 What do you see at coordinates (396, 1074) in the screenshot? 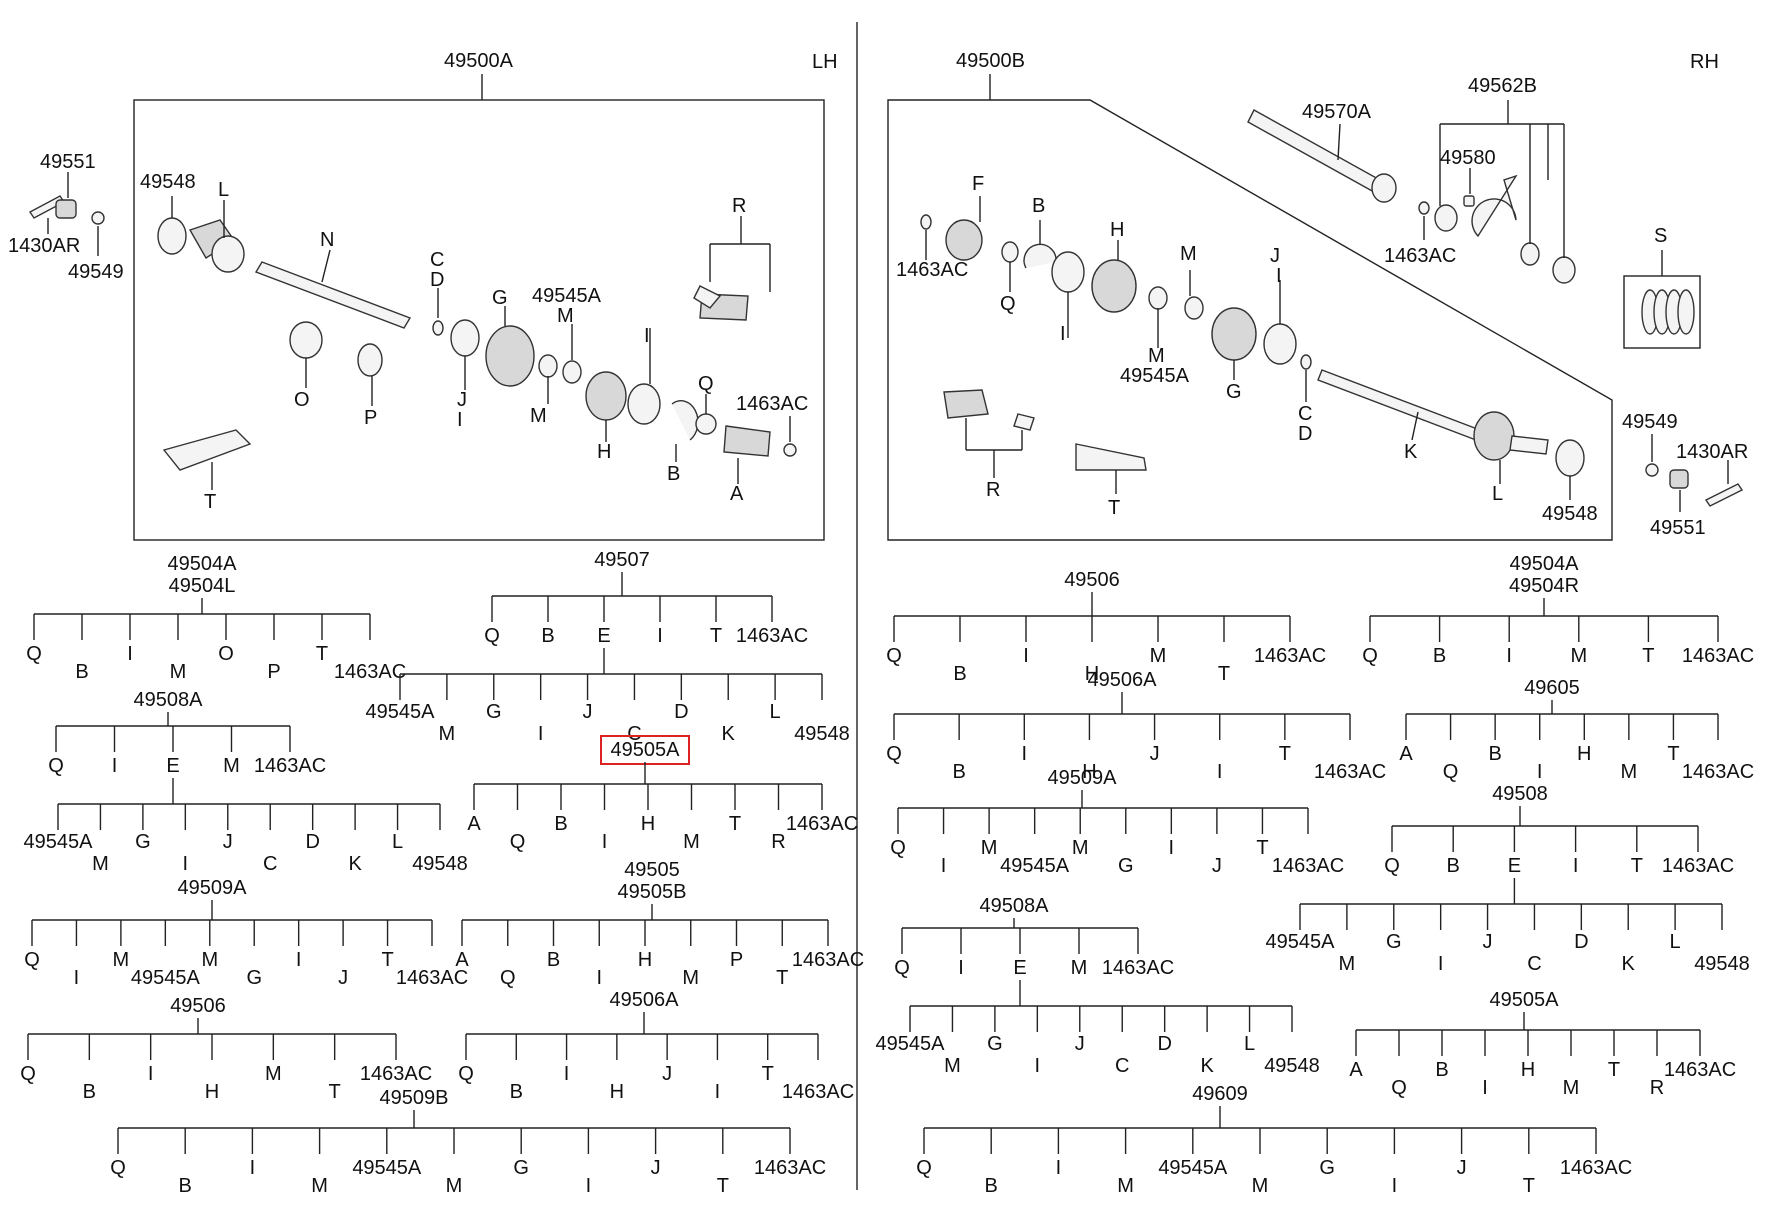
I see `lh-tree-3-child-6: 1463AC` at bounding box center [396, 1074].